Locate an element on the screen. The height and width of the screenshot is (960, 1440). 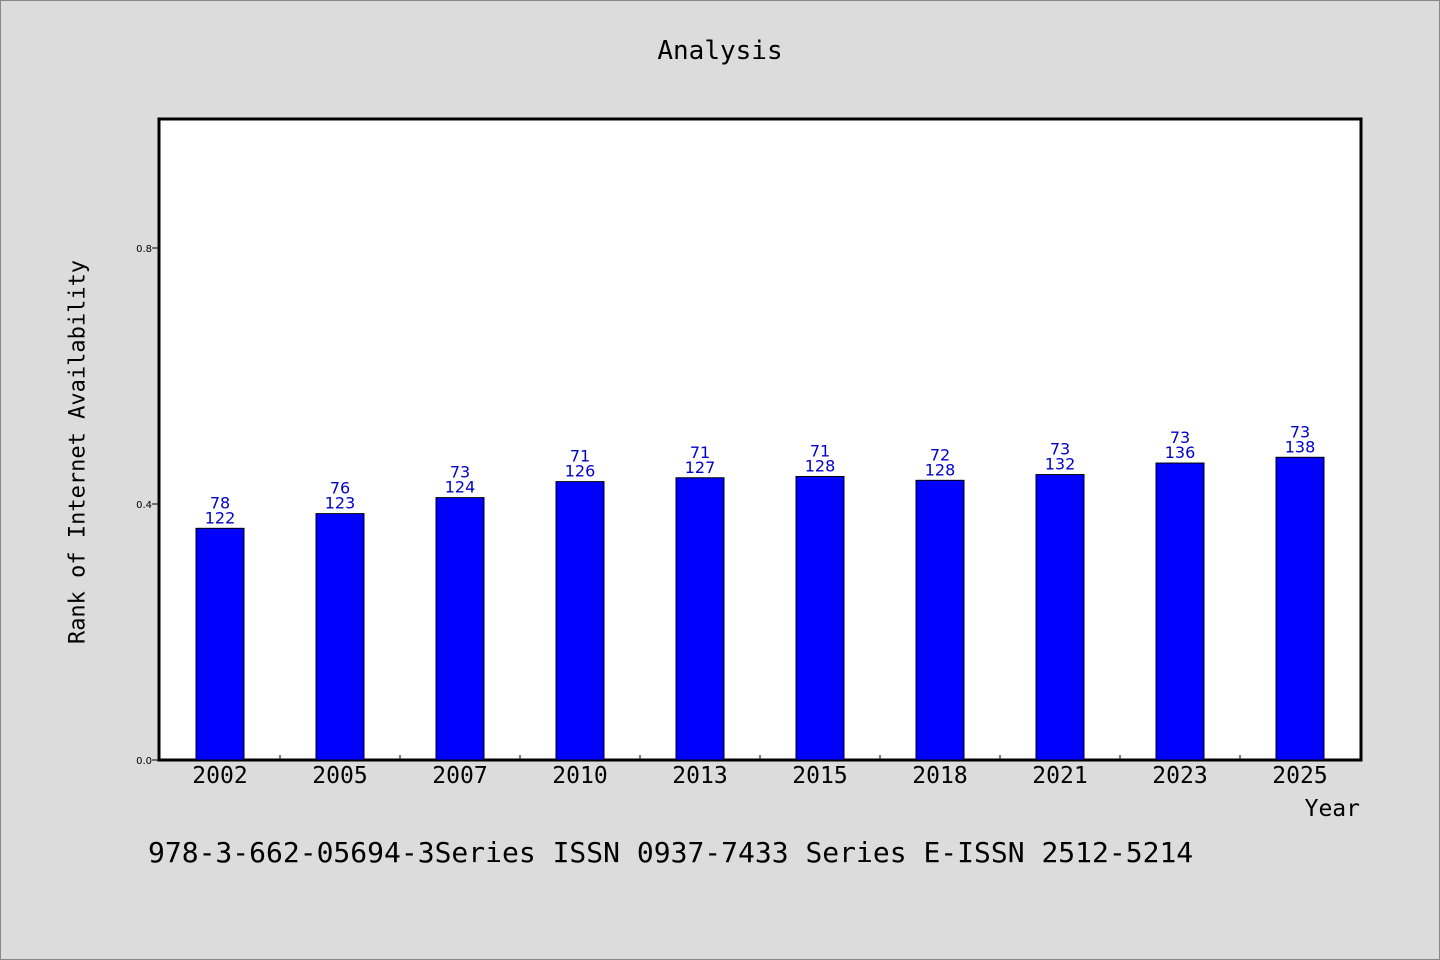
bar-2015 is located at coordinates (820, 618).